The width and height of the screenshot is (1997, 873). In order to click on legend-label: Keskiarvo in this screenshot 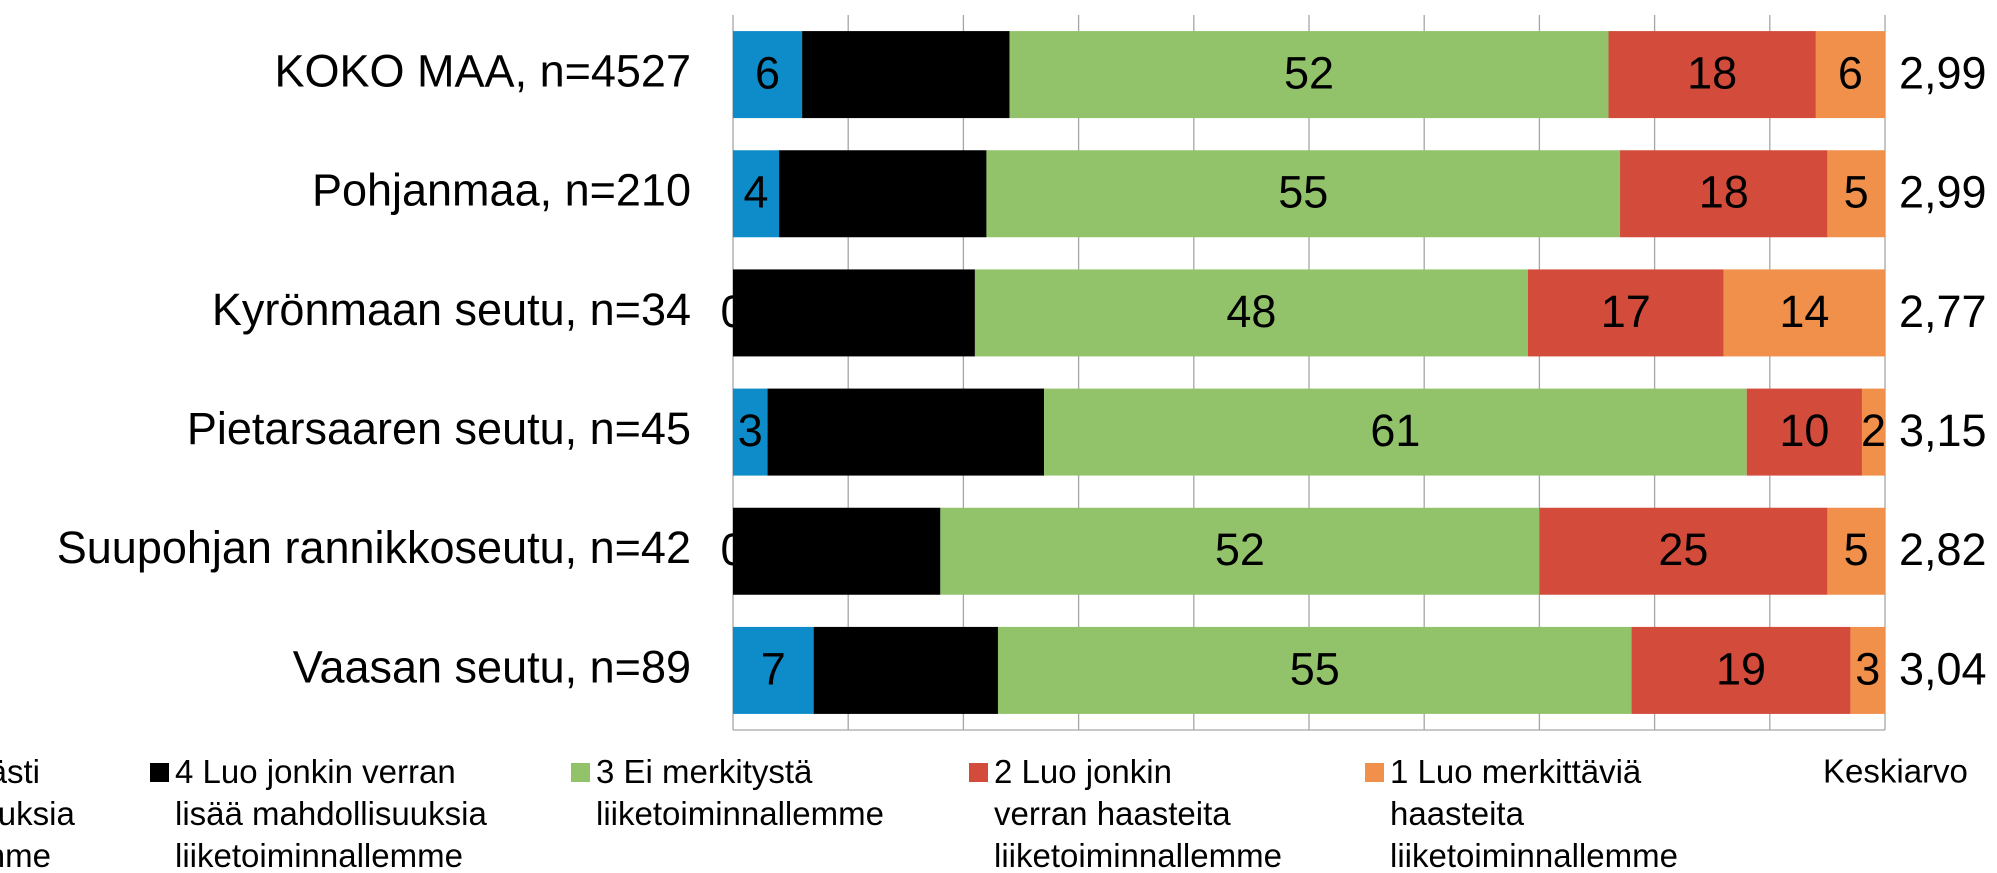, I will do `click(1895, 771)`.